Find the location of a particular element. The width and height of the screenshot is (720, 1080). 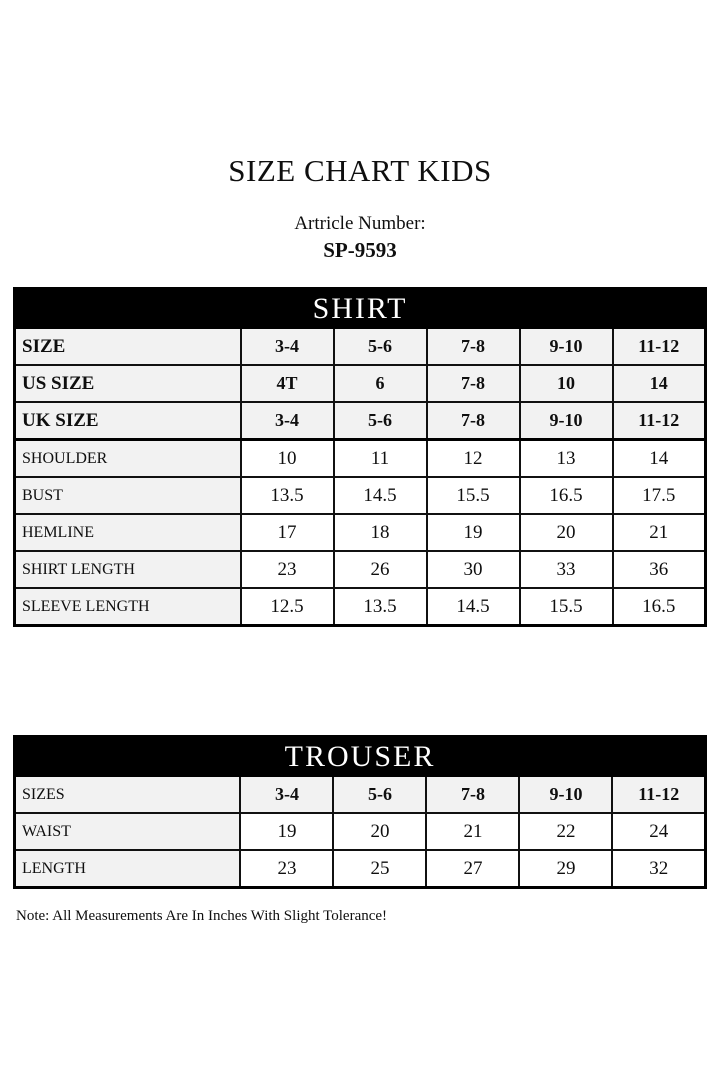

row-label: SIZE is located at coordinates (127, 346).